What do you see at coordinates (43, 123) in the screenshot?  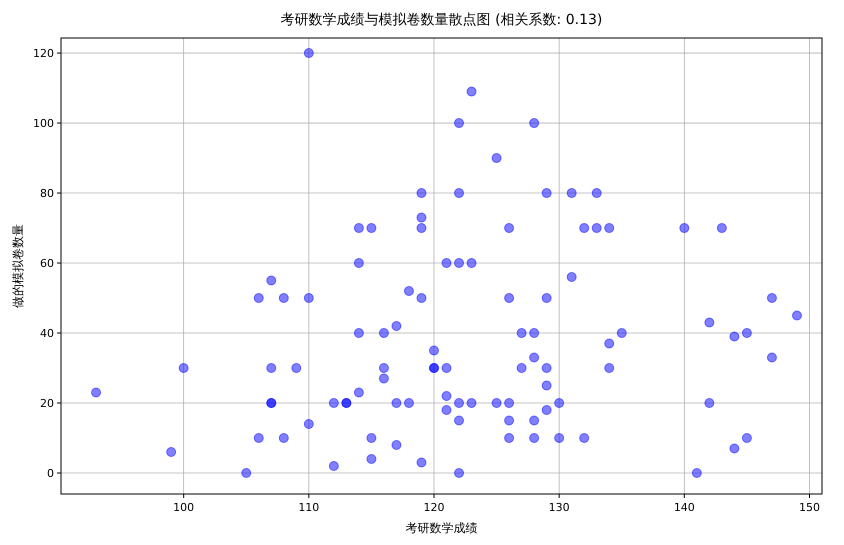 I see `y-tick-label: 100` at bounding box center [43, 123].